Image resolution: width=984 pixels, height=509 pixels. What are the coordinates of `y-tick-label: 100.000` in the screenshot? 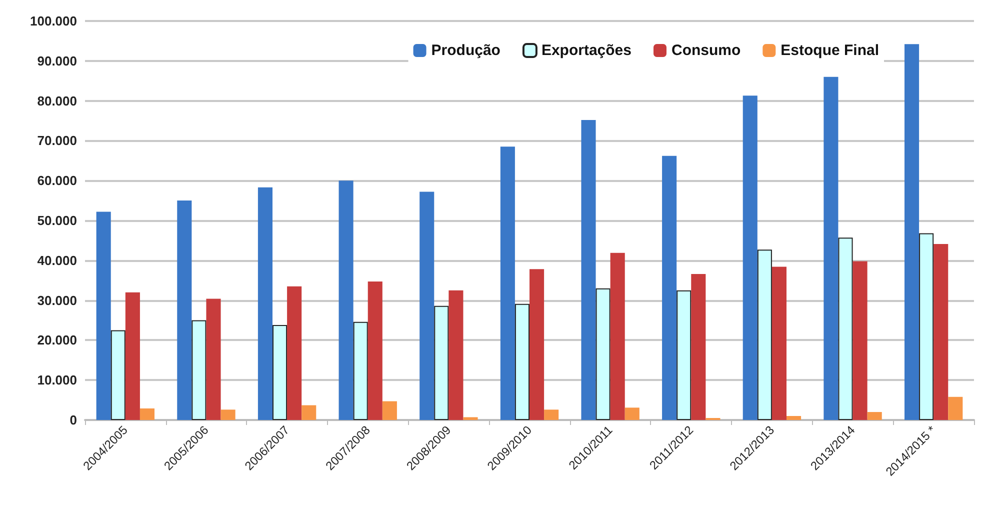 It's located at (53, 21).